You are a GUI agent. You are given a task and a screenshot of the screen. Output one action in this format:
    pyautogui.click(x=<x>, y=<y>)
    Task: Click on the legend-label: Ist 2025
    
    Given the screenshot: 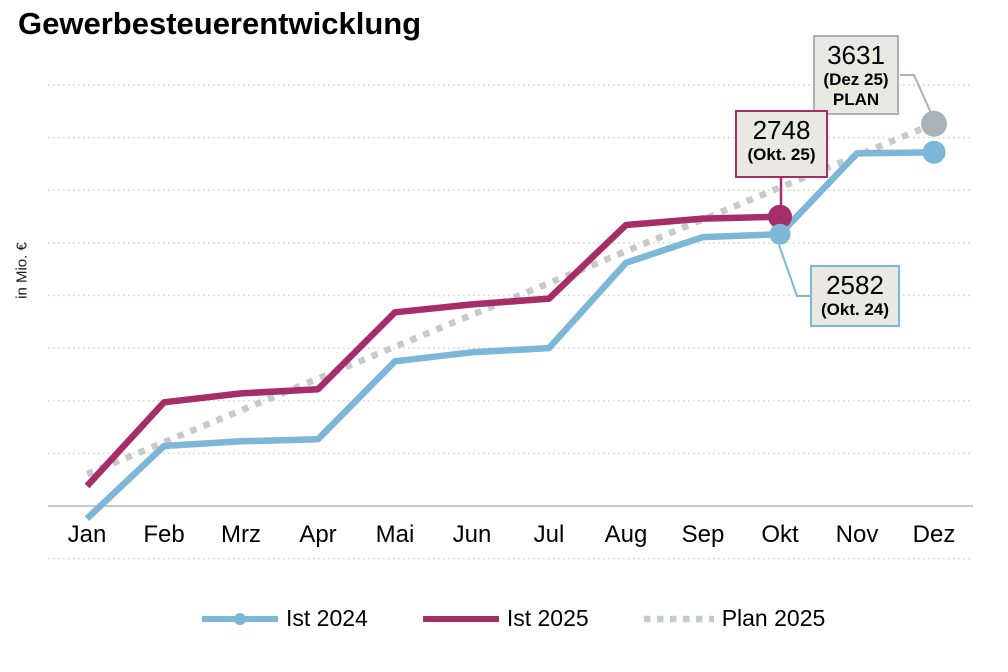 What is the action you would take?
    pyautogui.click(x=547, y=618)
    